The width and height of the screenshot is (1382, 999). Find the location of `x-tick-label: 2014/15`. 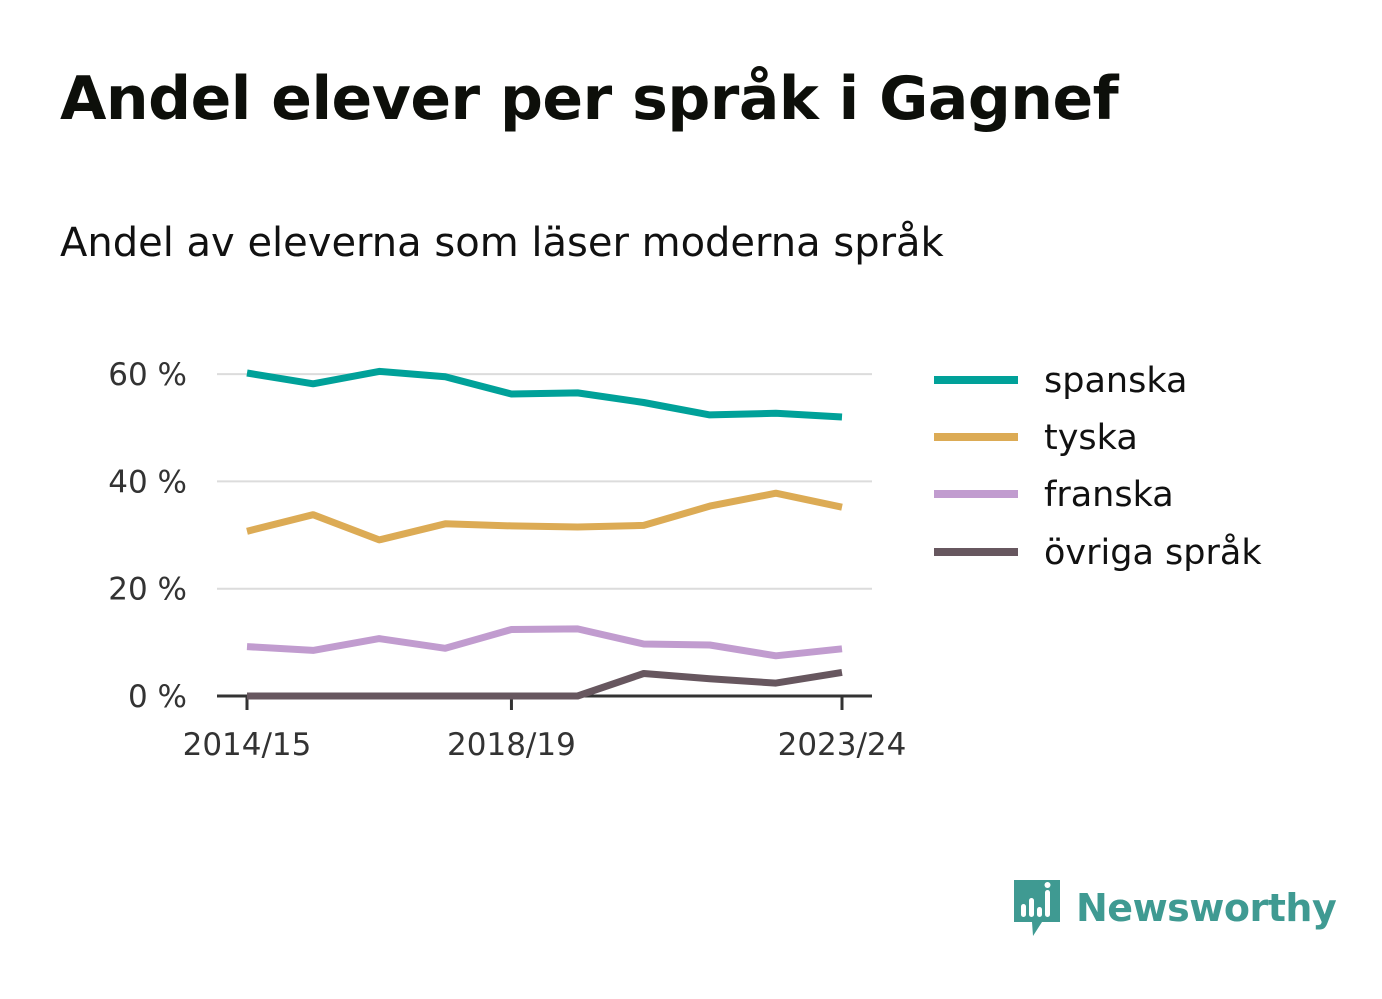

x-tick-label: 2014/15 is located at coordinates (247, 745).